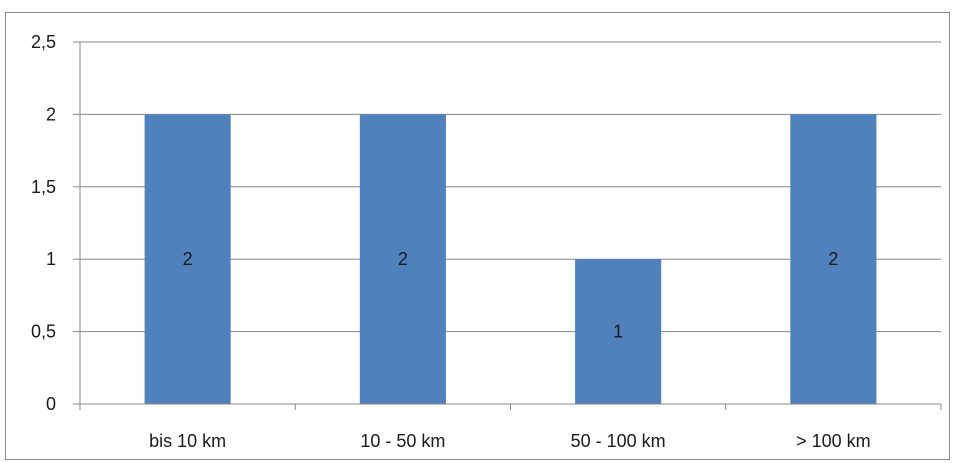  Describe the element at coordinates (51, 404) in the screenshot. I see `y-tick-label: 0` at that location.